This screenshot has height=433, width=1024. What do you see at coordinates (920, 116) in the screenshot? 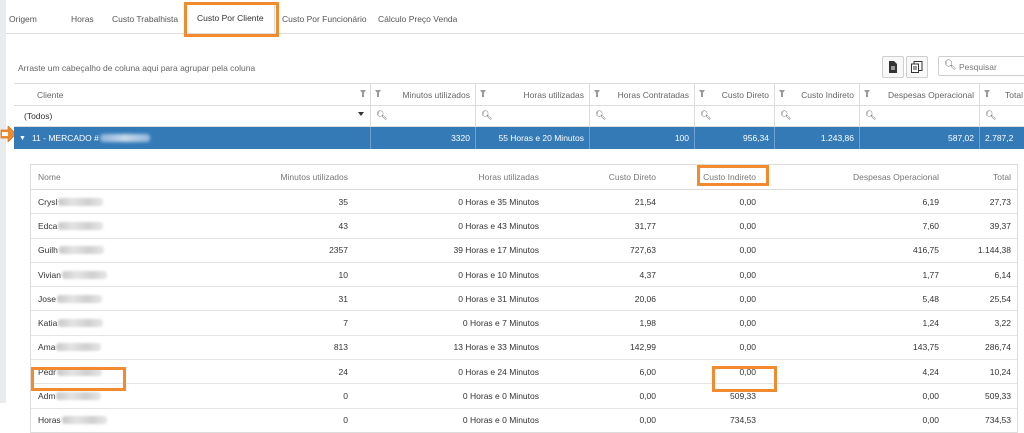
I see `filter-cell-despesas: 🔍︎` at bounding box center [920, 116].